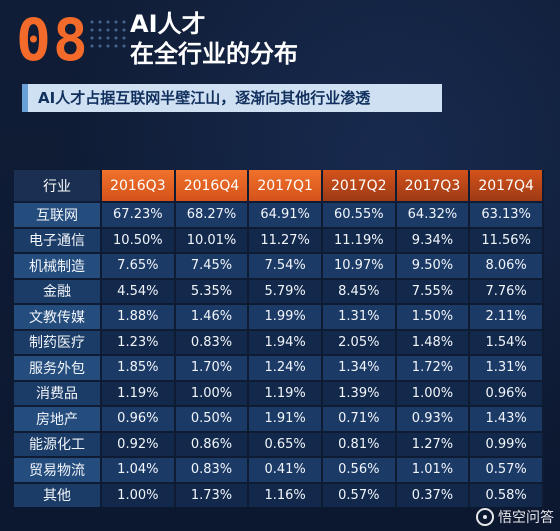 The width and height of the screenshot is (560, 531). What do you see at coordinates (58, 367) in the screenshot?
I see `row-label: 服务外包` at bounding box center [58, 367].